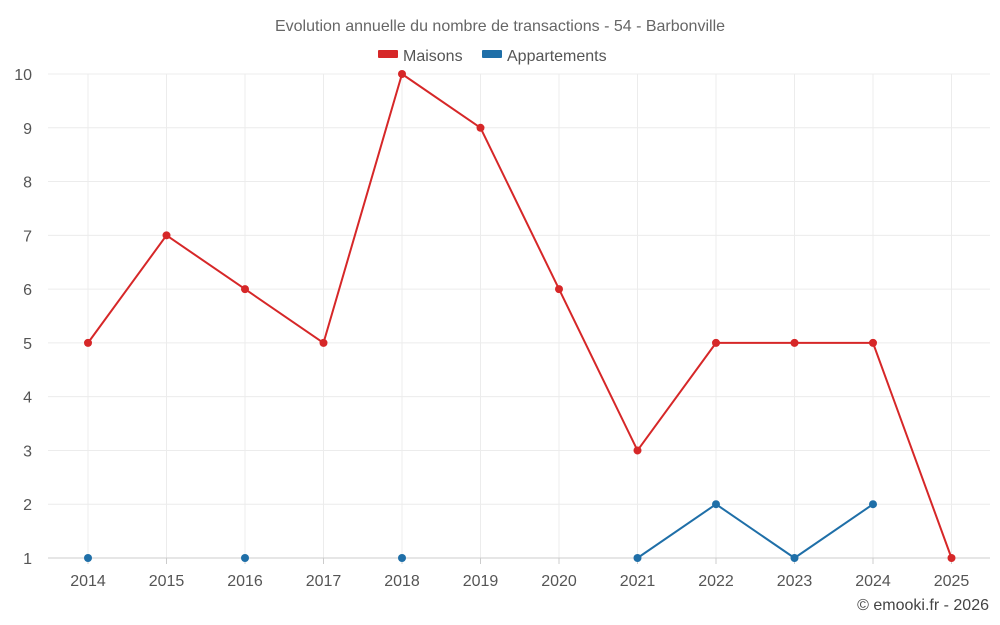 The image size is (1000, 625). Describe the element at coordinates (638, 581) in the screenshot. I see `x-tick-label: 2021` at that location.